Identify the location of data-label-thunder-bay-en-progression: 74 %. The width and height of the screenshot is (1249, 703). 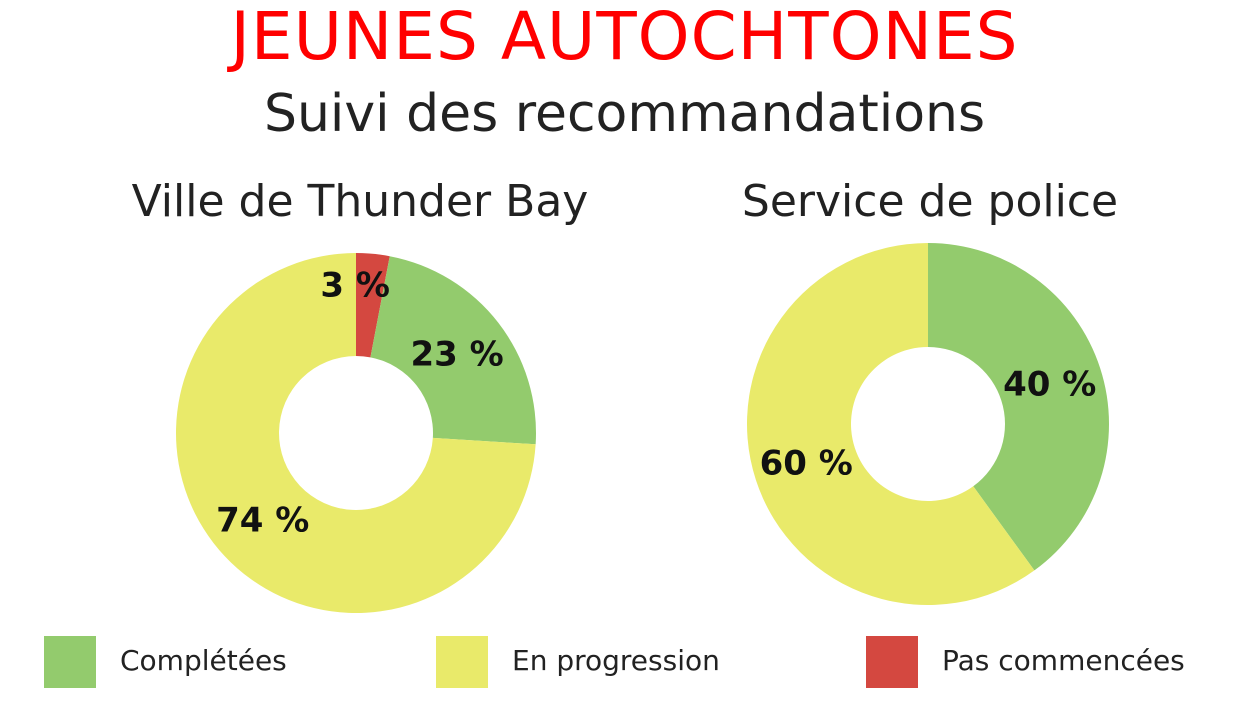
(262, 521).